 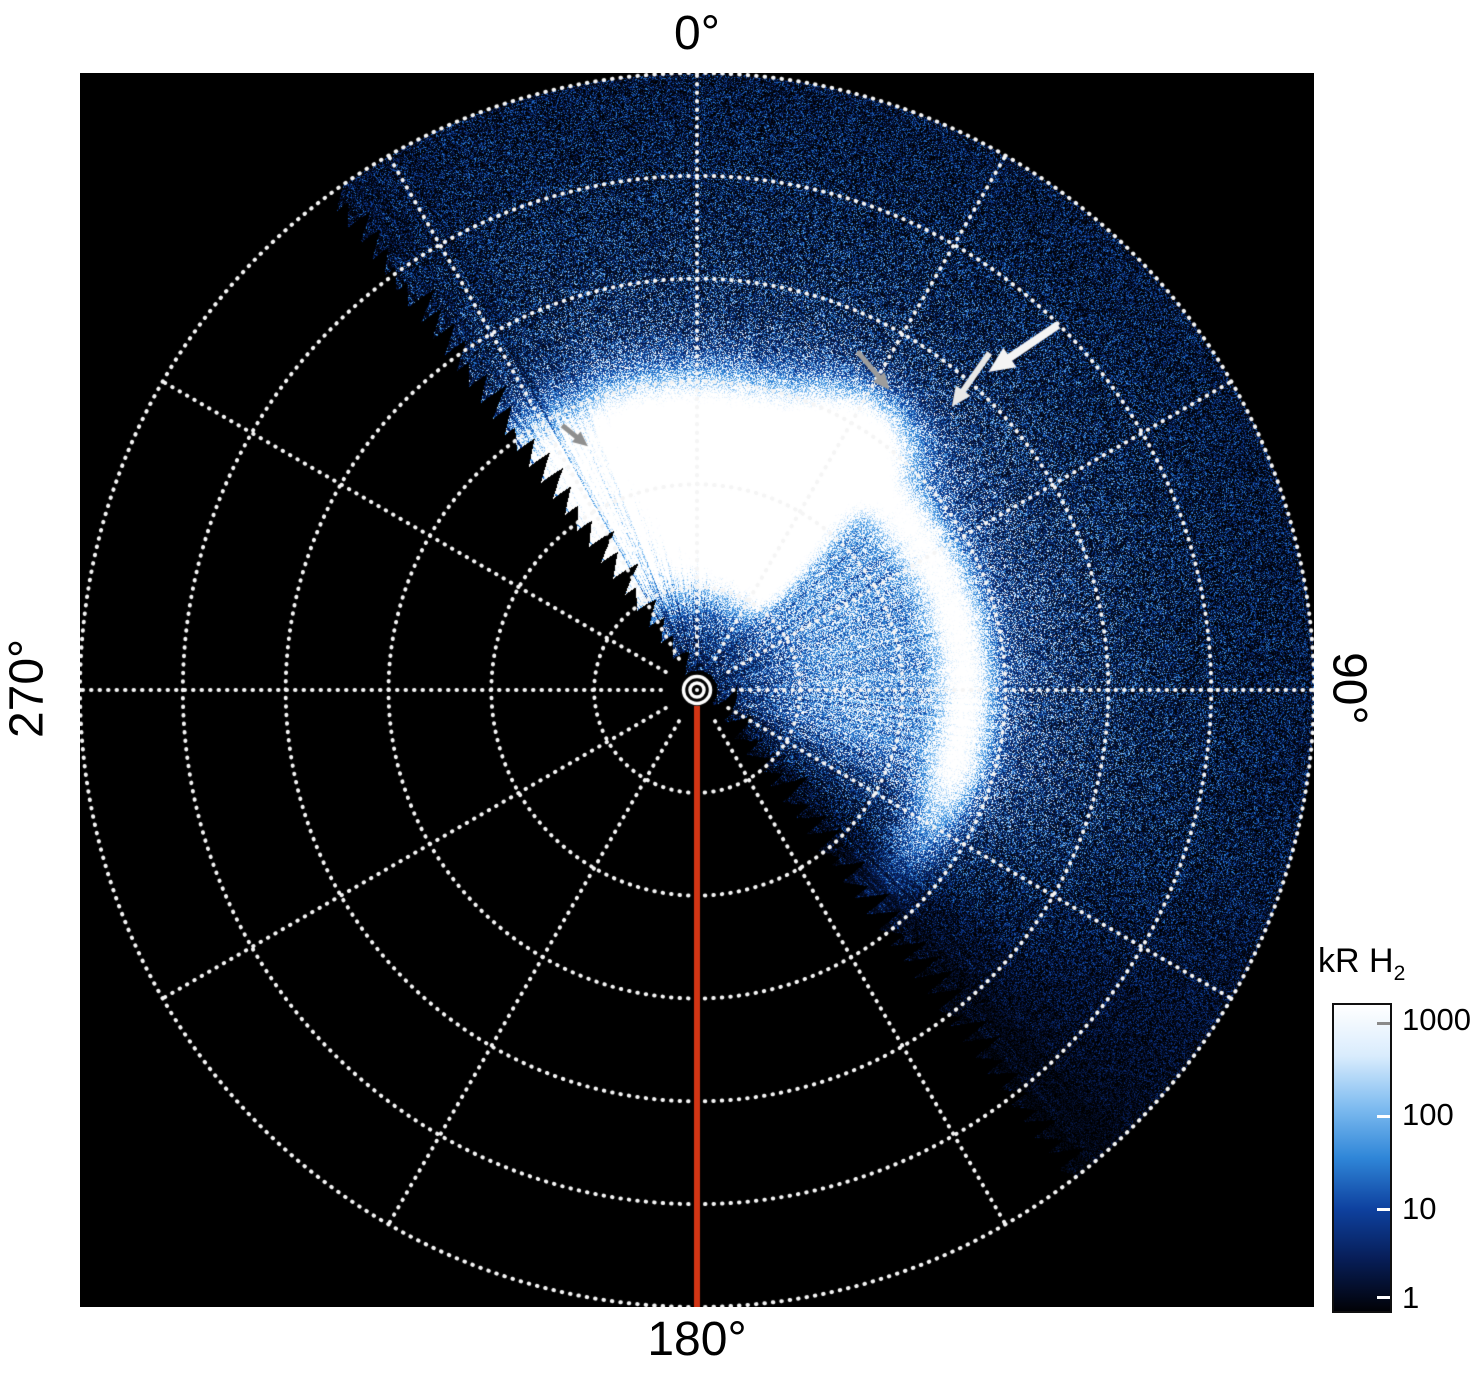 I want to click on colorbar-gradient, so click(x=1362, y=1158).